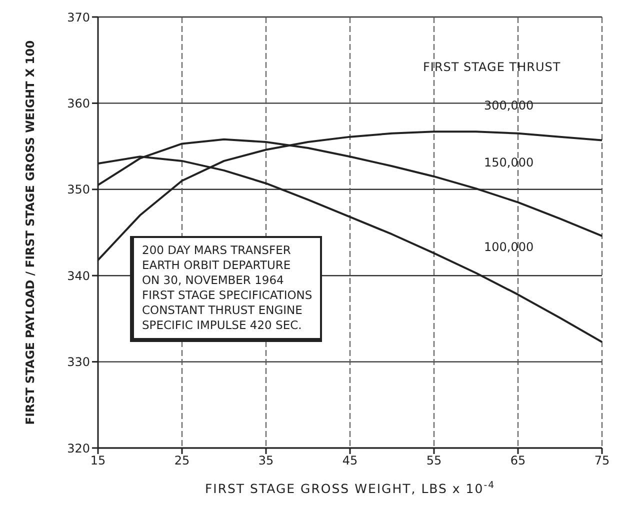 This screenshot has height=515, width=619. Describe the element at coordinates (78, 189) in the screenshot. I see `y-tick-label: 350` at that location.